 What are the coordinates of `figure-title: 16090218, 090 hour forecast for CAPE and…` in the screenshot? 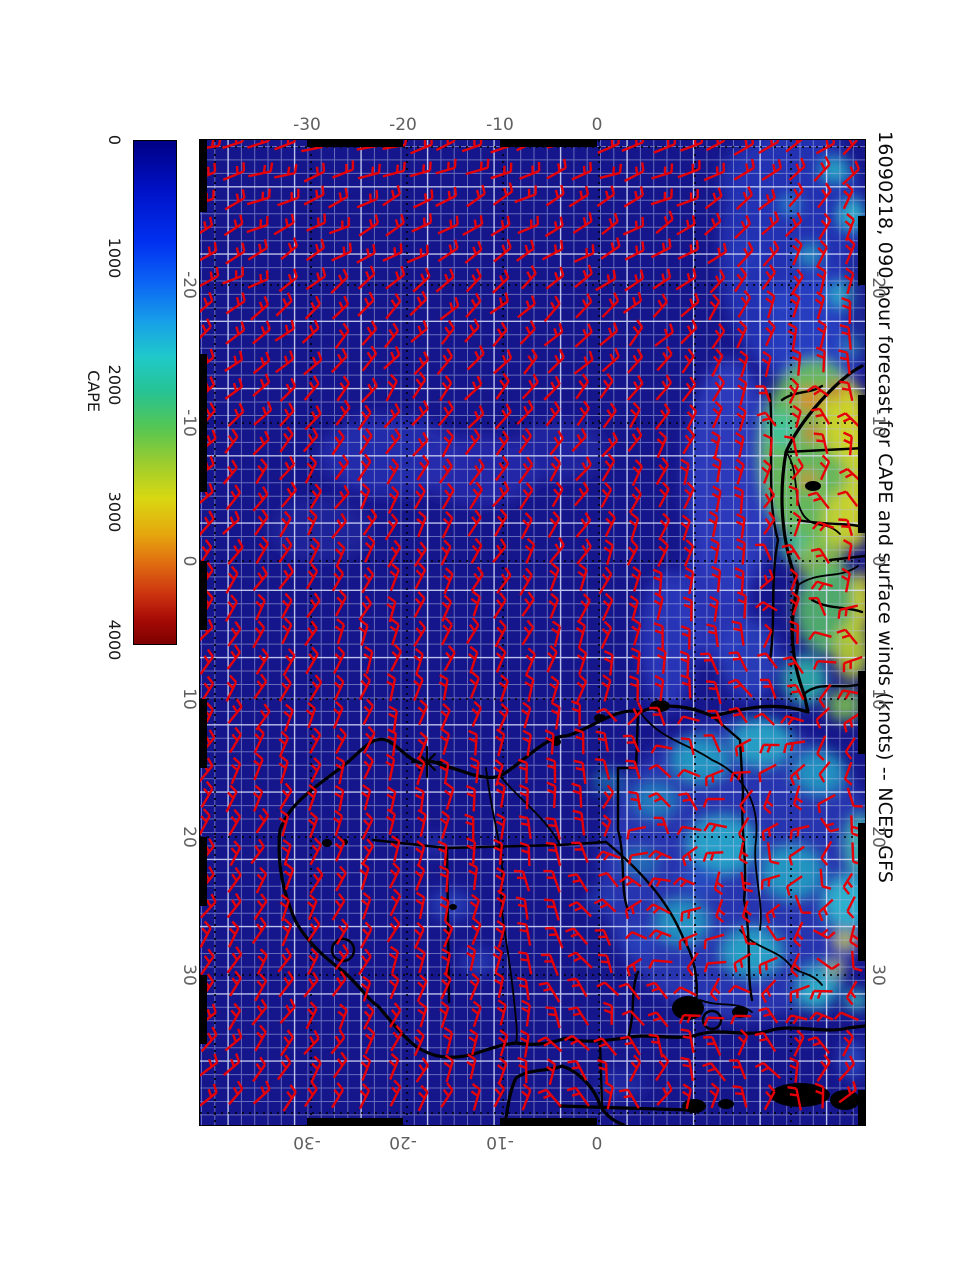 It's located at (885, 507).